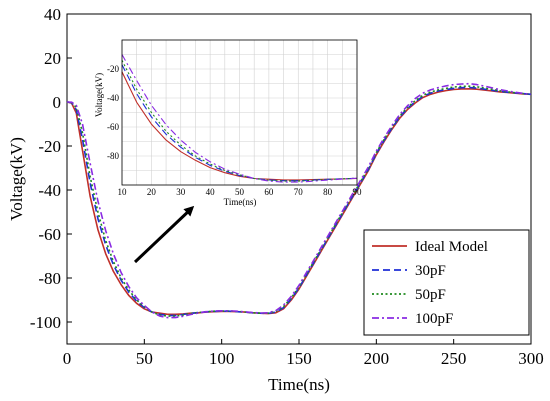  Describe the element at coordinates (358, 192) in the screenshot. I see `inset-x-tick-label: 90` at that location.